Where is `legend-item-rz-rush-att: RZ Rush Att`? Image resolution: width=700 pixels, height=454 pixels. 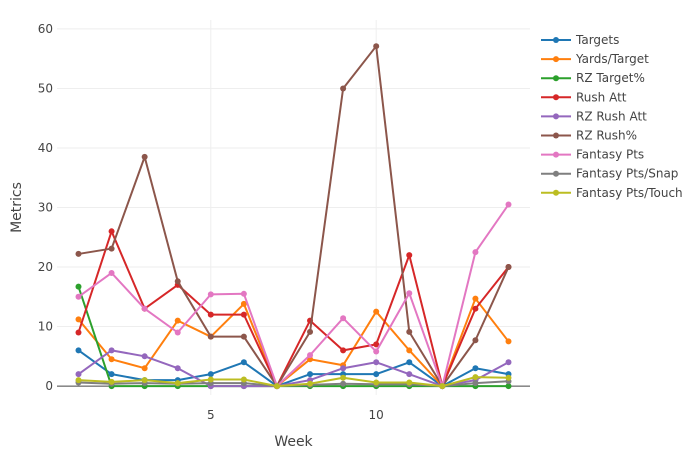 legend-item-rz-rush-att: RZ Rush Att is located at coordinates (594, 116).